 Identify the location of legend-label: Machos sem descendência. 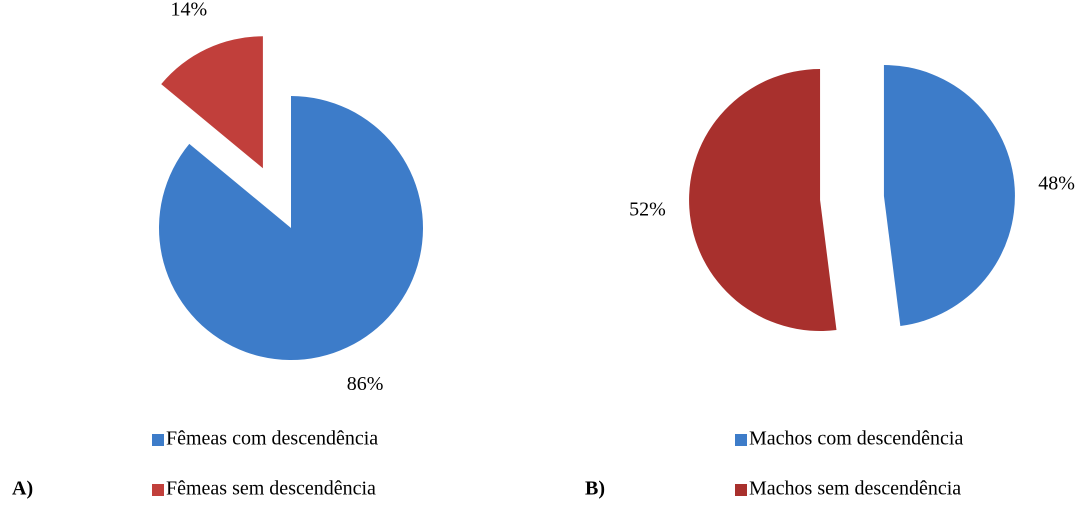
(855, 489).